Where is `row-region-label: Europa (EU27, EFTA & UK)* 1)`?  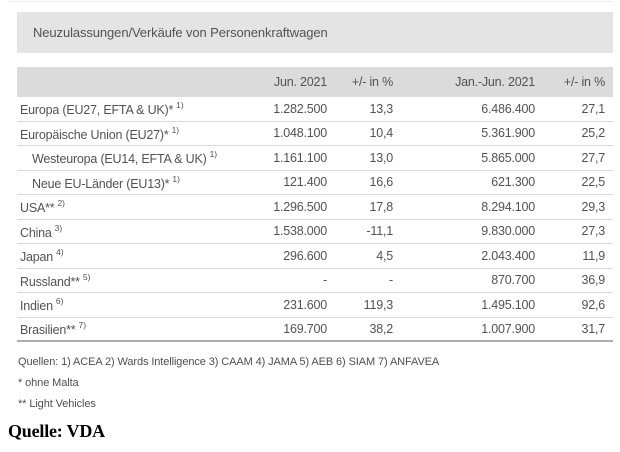 row-region-label: Europa (EU27, EFTA & UK)* 1) is located at coordinates (124, 108).